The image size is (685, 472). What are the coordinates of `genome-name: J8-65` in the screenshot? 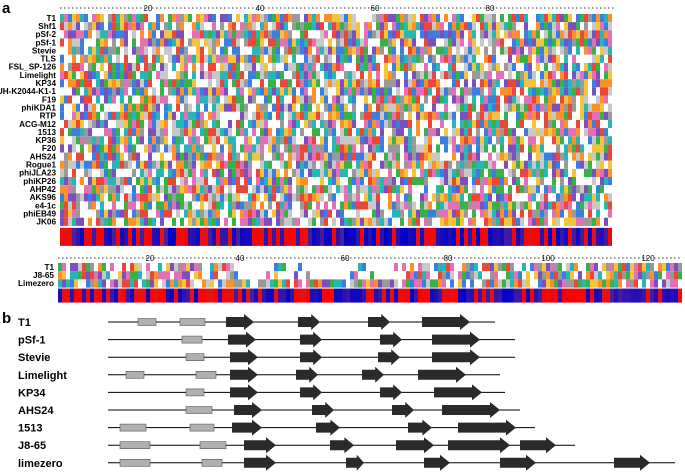 It's located at (32, 446).